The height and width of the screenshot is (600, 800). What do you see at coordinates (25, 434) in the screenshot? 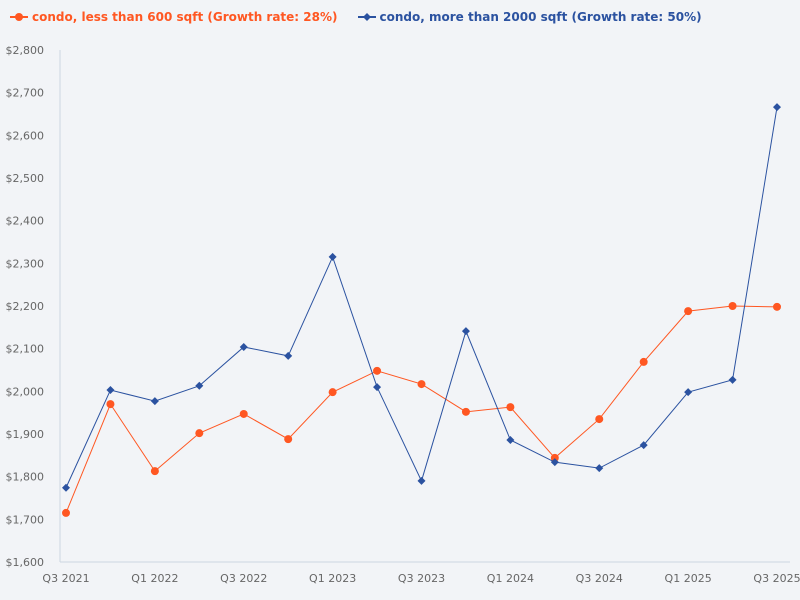
I see `y-tick-label: $1,900` at bounding box center [25, 434].